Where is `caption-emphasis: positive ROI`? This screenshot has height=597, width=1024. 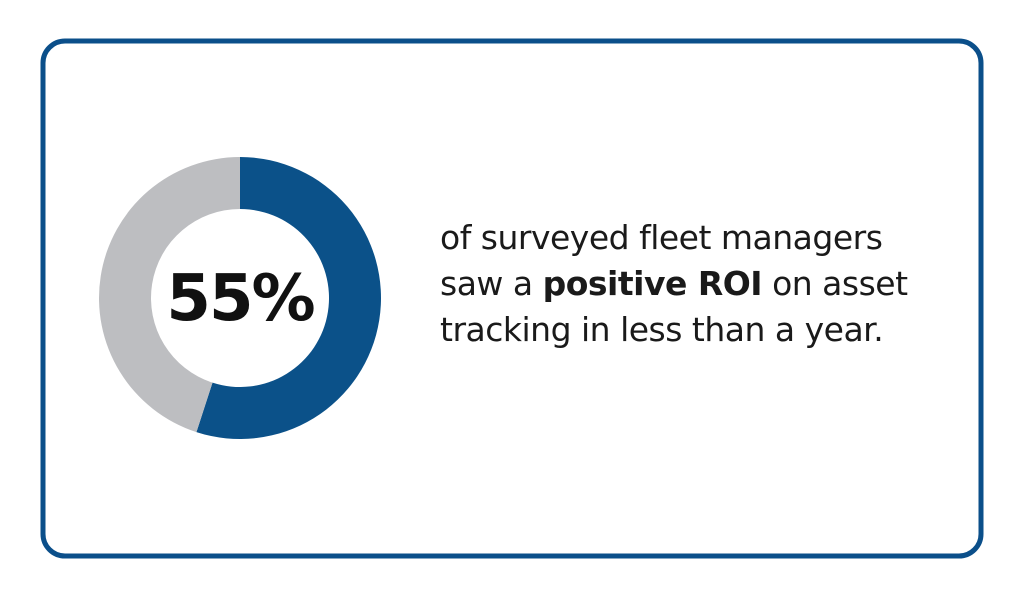
caption-emphasis: positive ROI is located at coordinates (652, 283).